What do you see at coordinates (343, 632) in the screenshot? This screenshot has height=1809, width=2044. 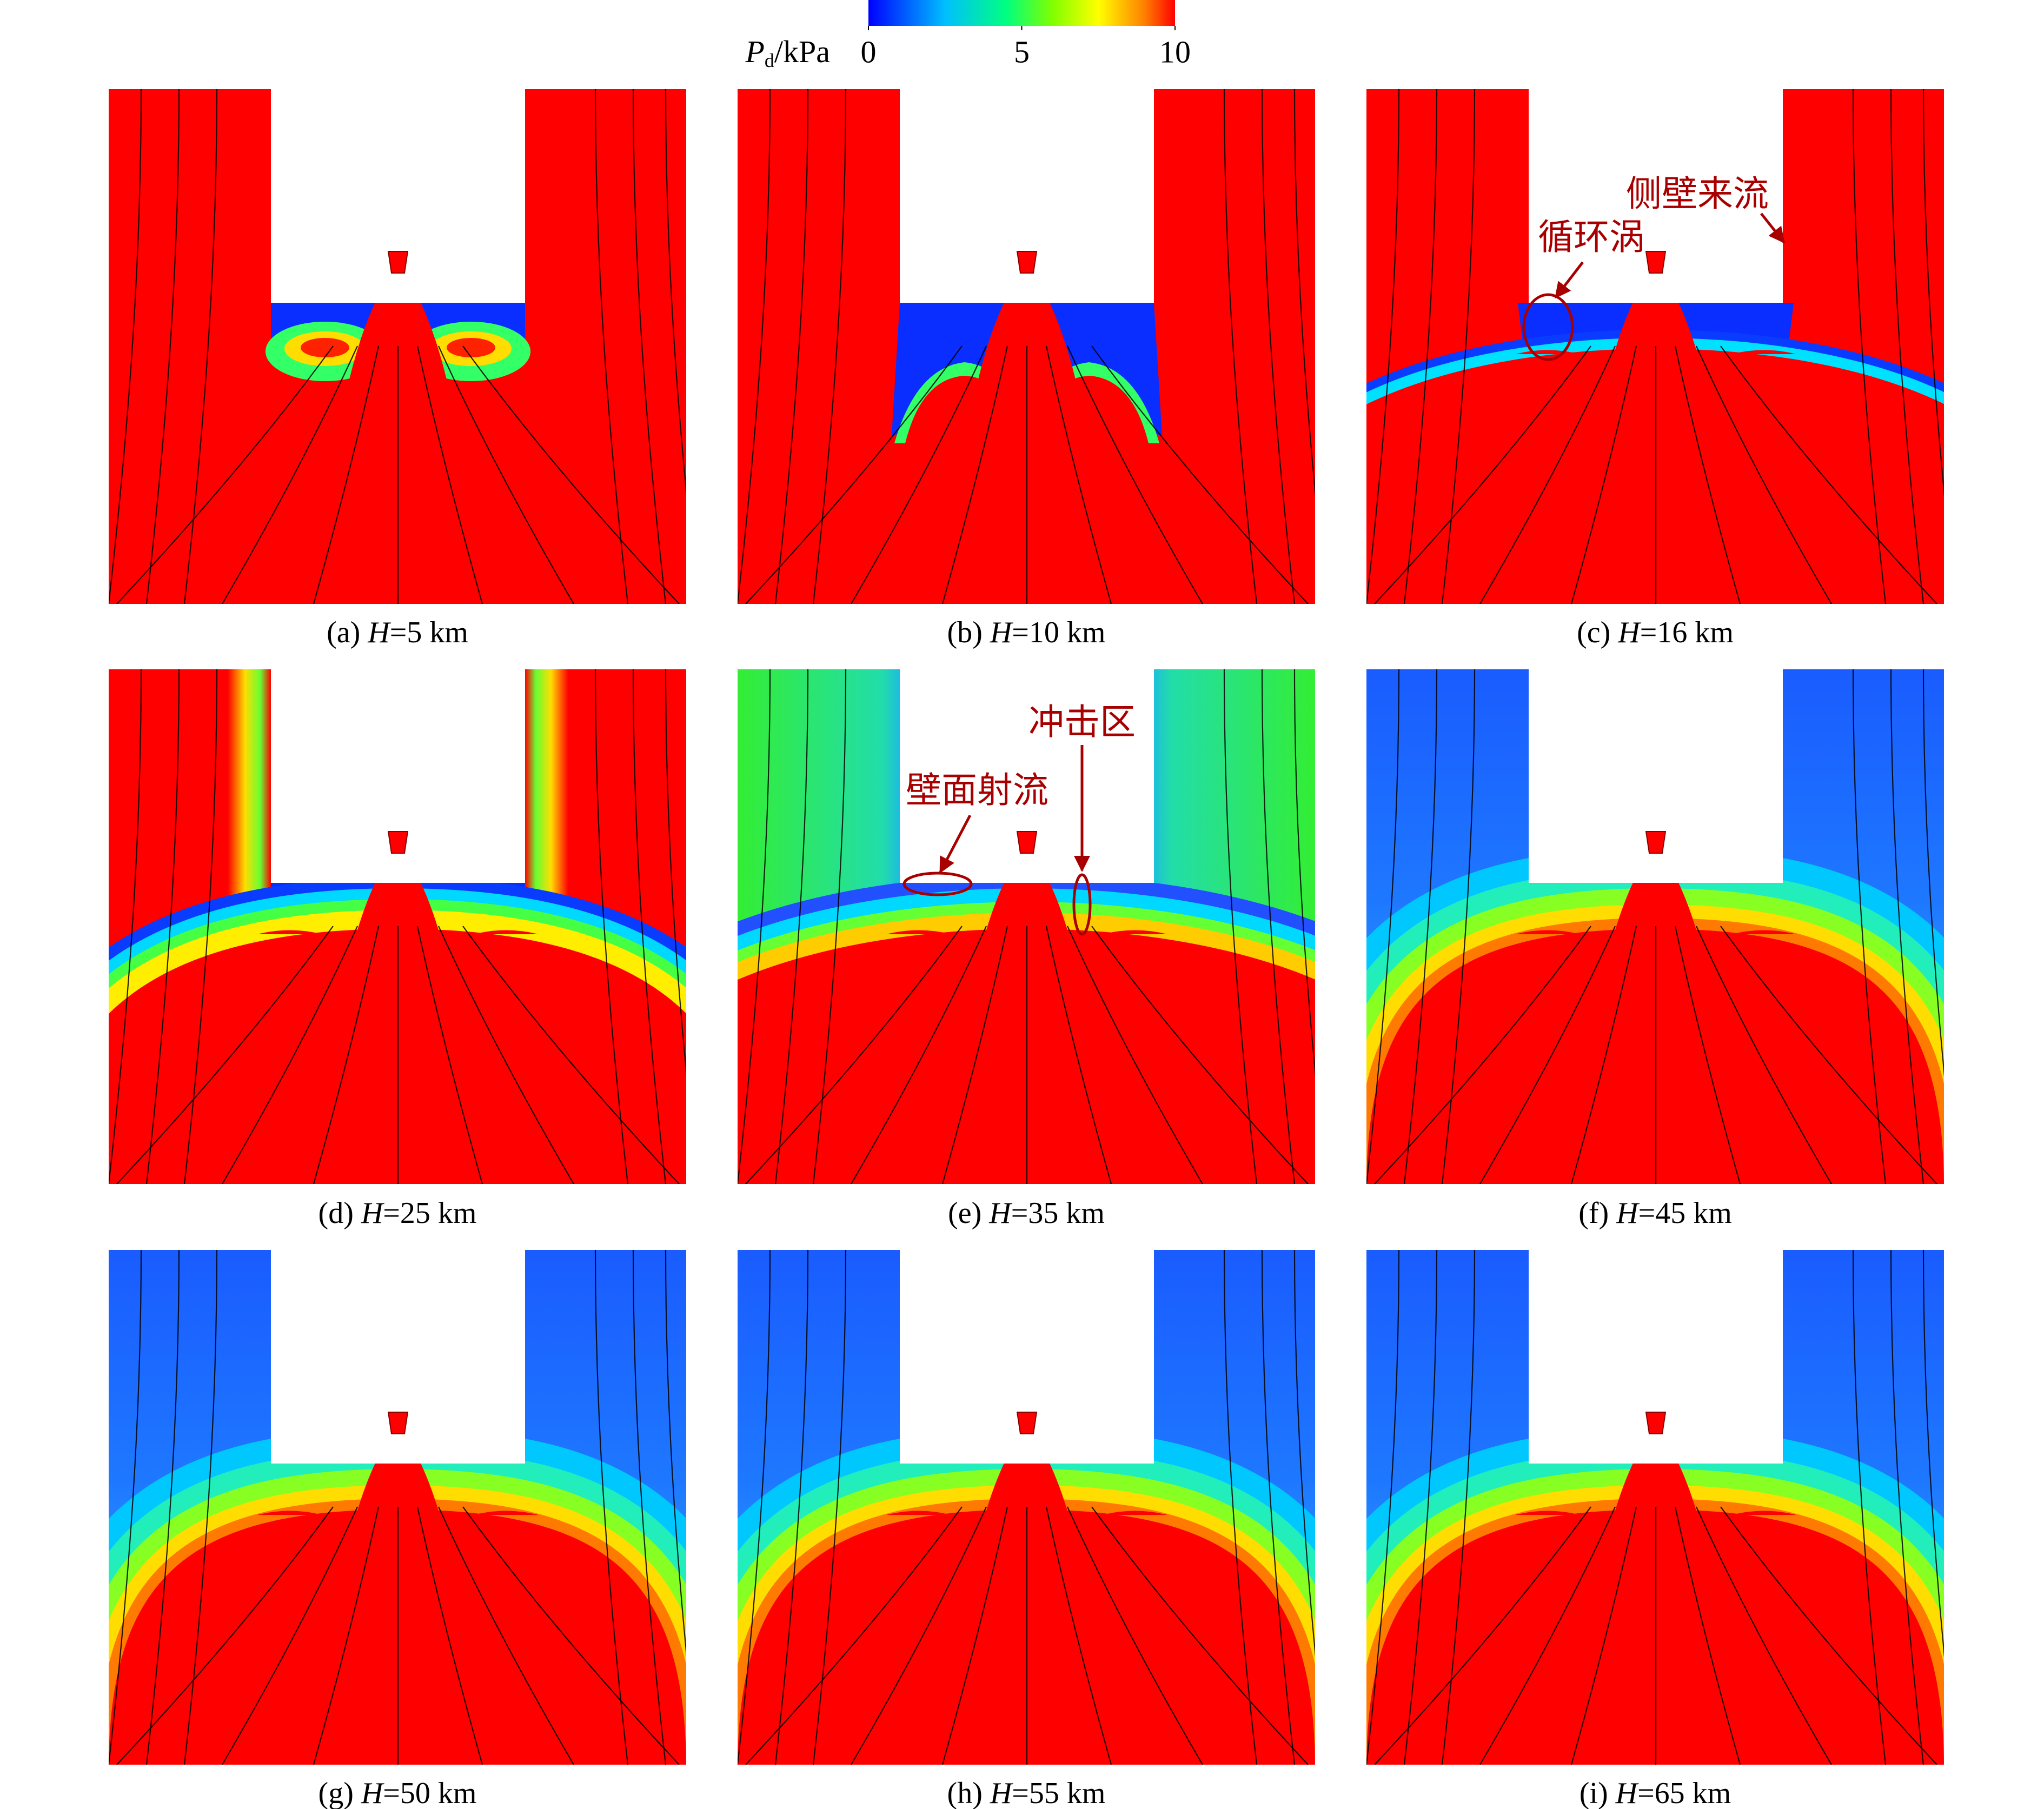 I see `caption-label: (a)` at bounding box center [343, 632].